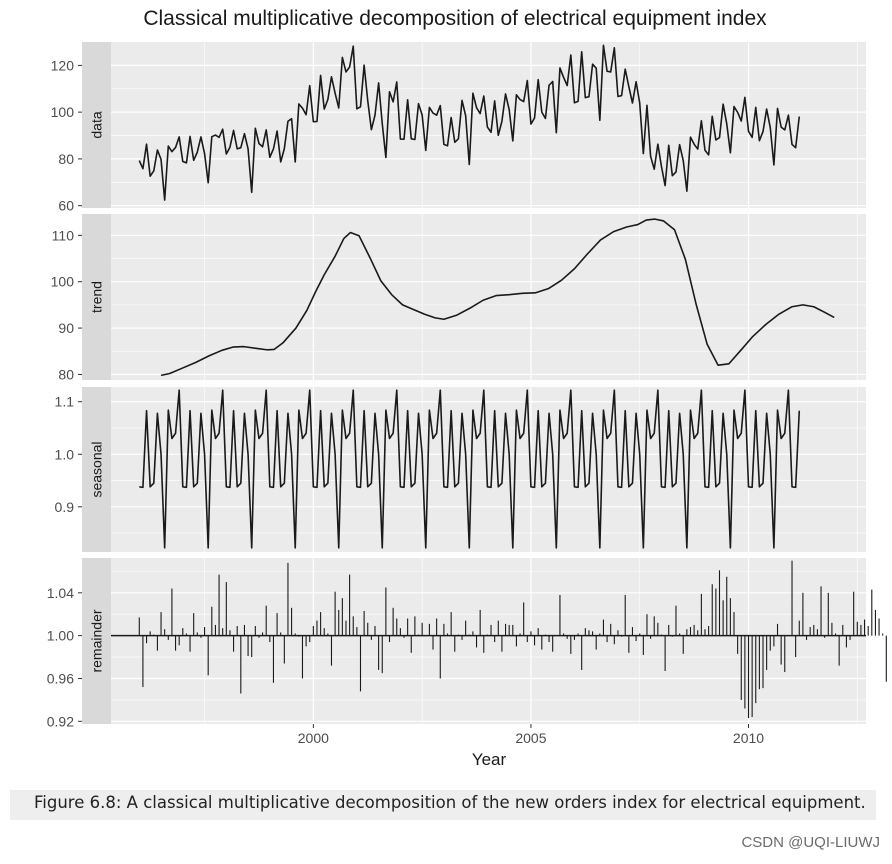 This screenshot has height=864, width=892. Describe the element at coordinates (748, 738) in the screenshot. I see `x-tick-label: 2010` at that location.